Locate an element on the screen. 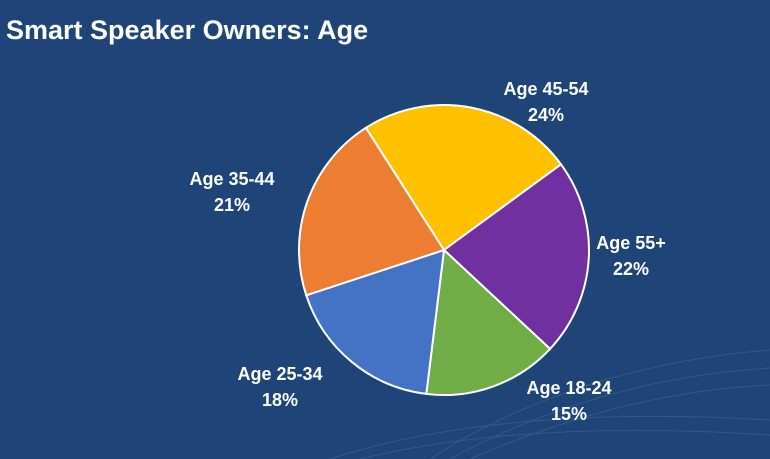  slice-value-label: 18% is located at coordinates (280, 400).